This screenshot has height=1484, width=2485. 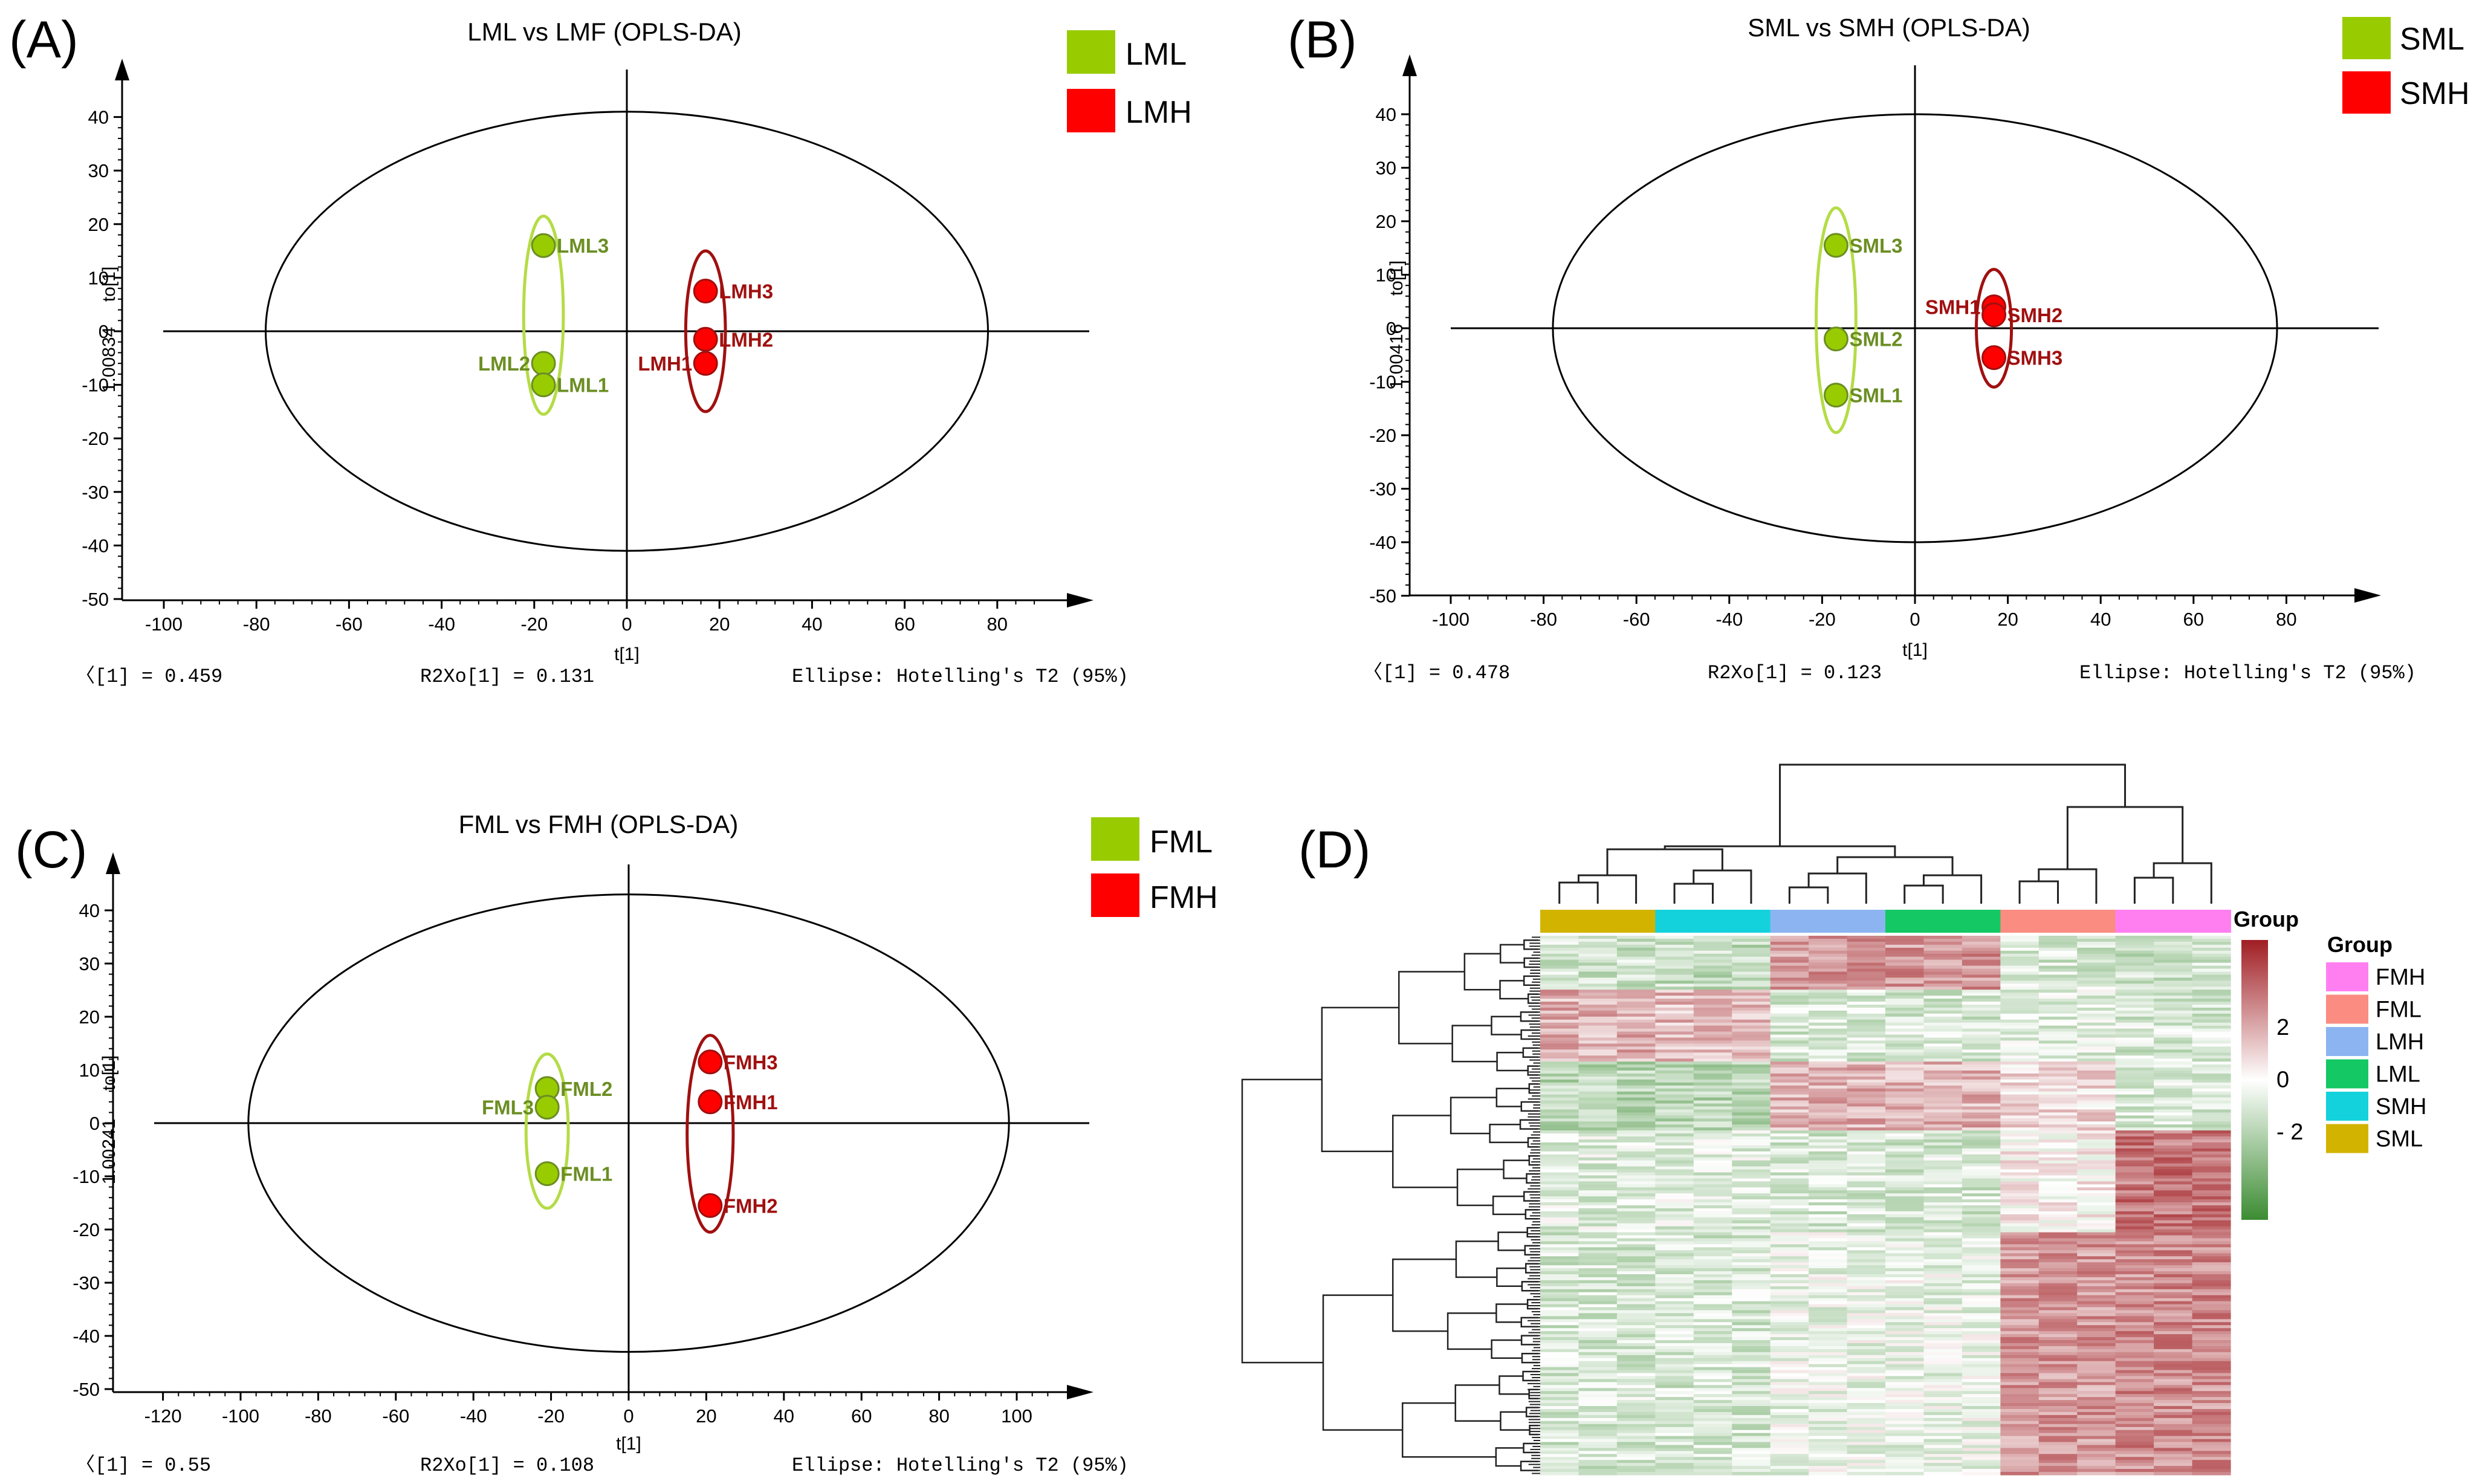 What do you see at coordinates (1322, 40) in the screenshot?
I see `panel-label: (B)` at bounding box center [1322, 40].